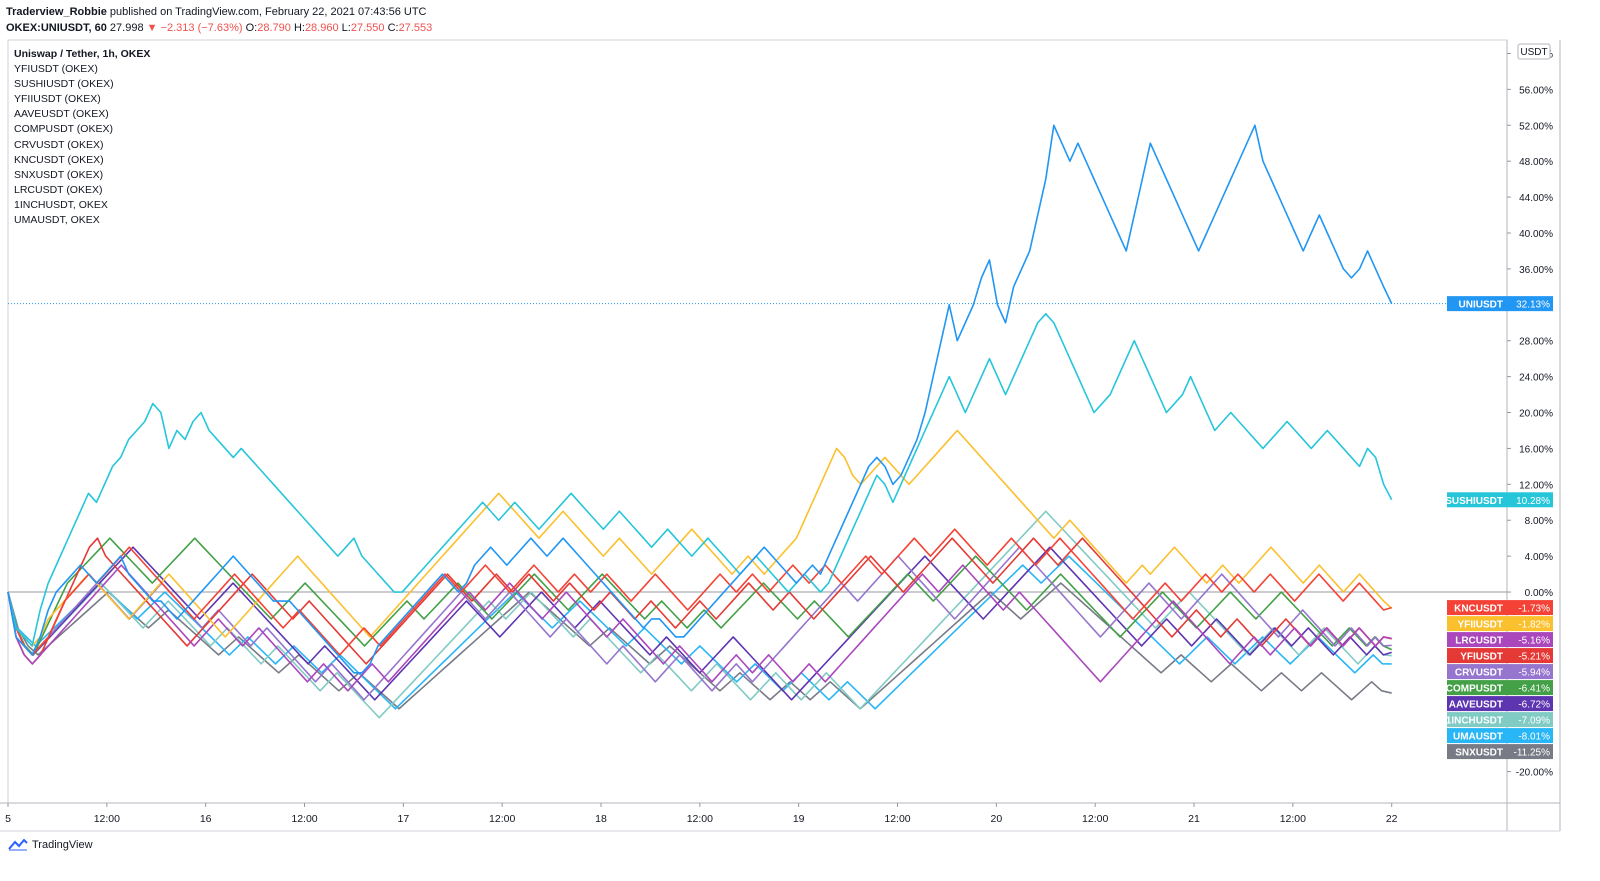 The image size is (1600, 881). What do you see at coordinates (59, 159) in the screenshot?
I see `legend-item: KNCUSDT (OKEX)` at bounding box center [59, 159].